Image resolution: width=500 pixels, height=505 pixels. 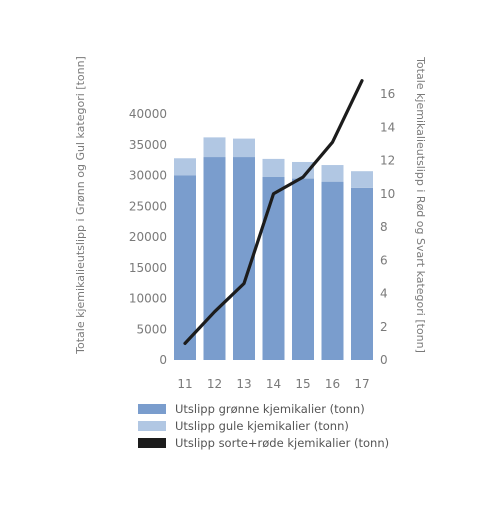 What do you see at coordinates (148, 268) in the screenshot?
I see `left-tick-label: 15000` at bounding box center [148, 268].